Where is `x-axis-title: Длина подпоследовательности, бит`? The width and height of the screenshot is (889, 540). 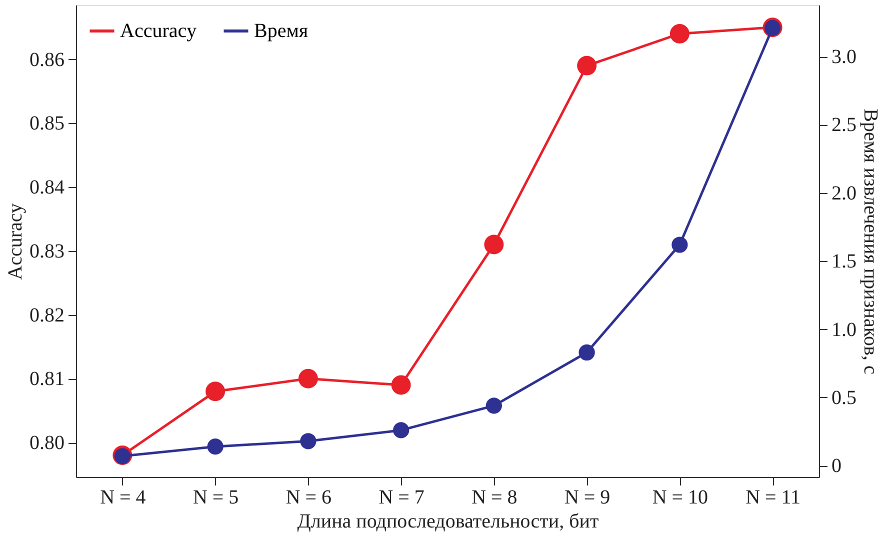 x-axis-title: Длина подпоследовательности, бит is located at coordinates (448, 521).